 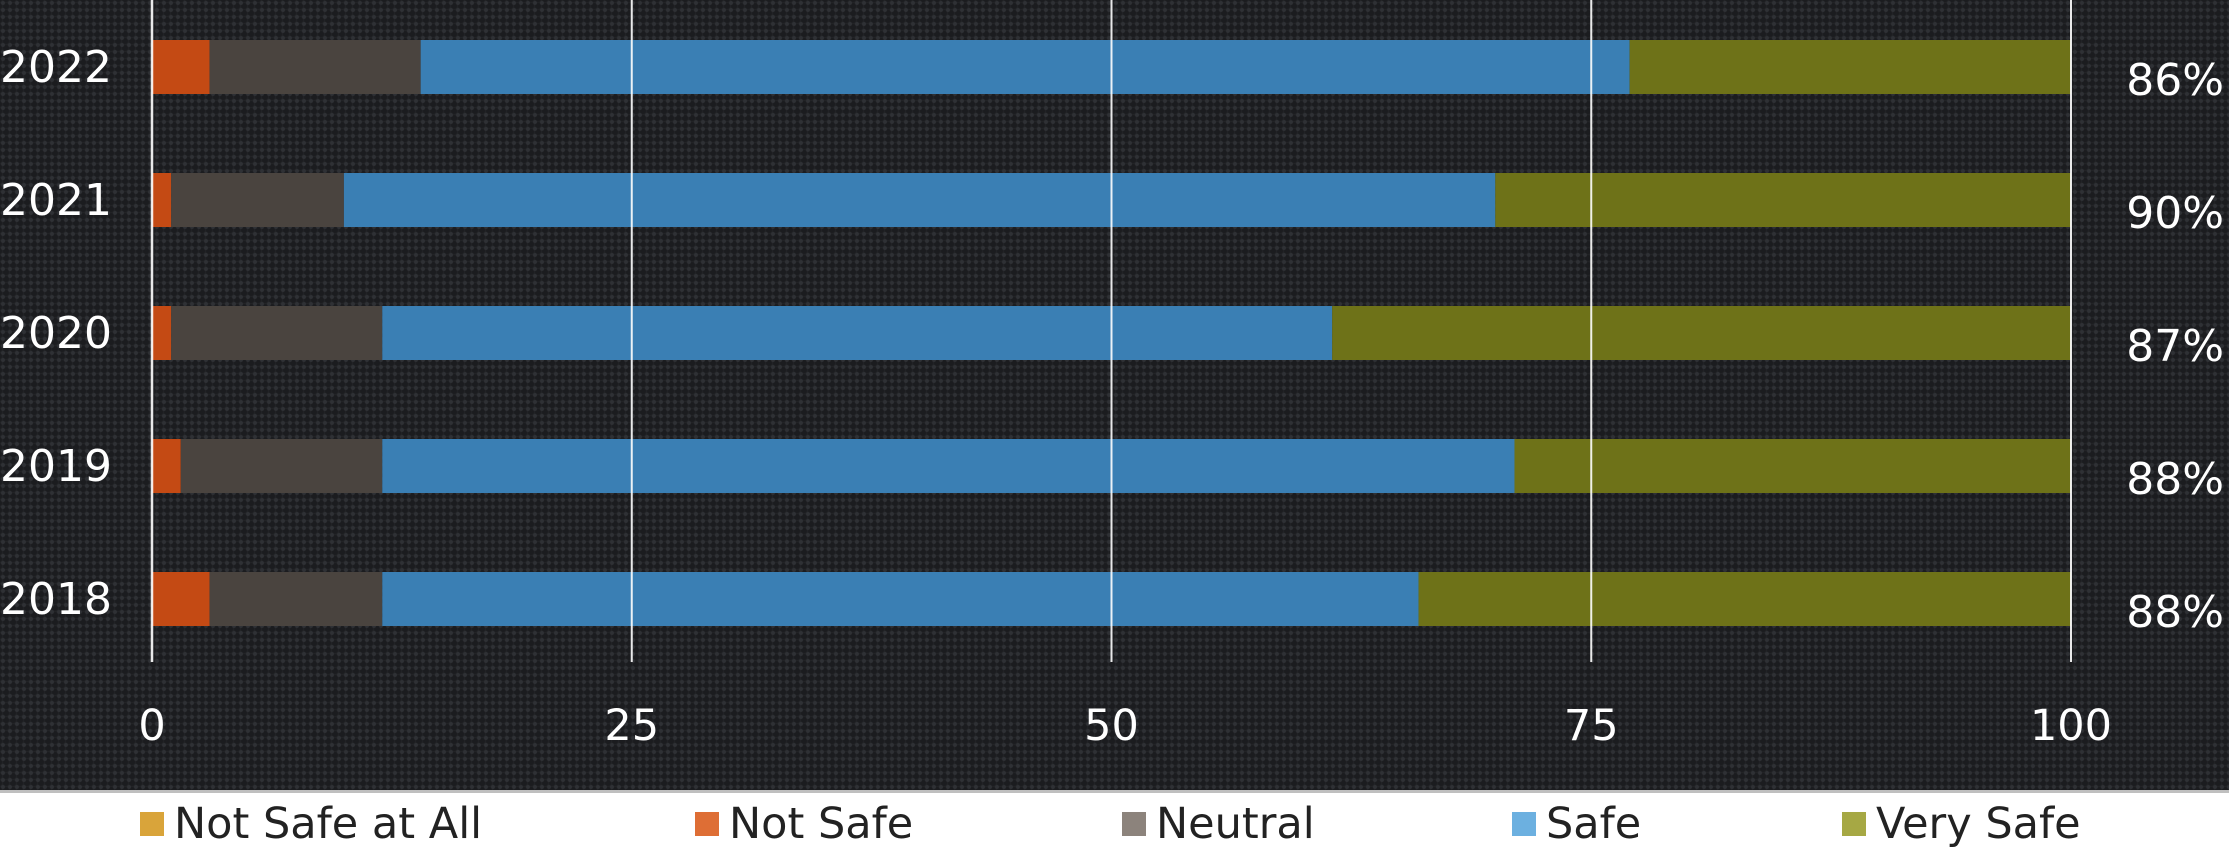 What do you see at coordinates (2175, 346) in the screenshot?
I see `percent-label-2020: 87%` at bounding box center [2175, 346].